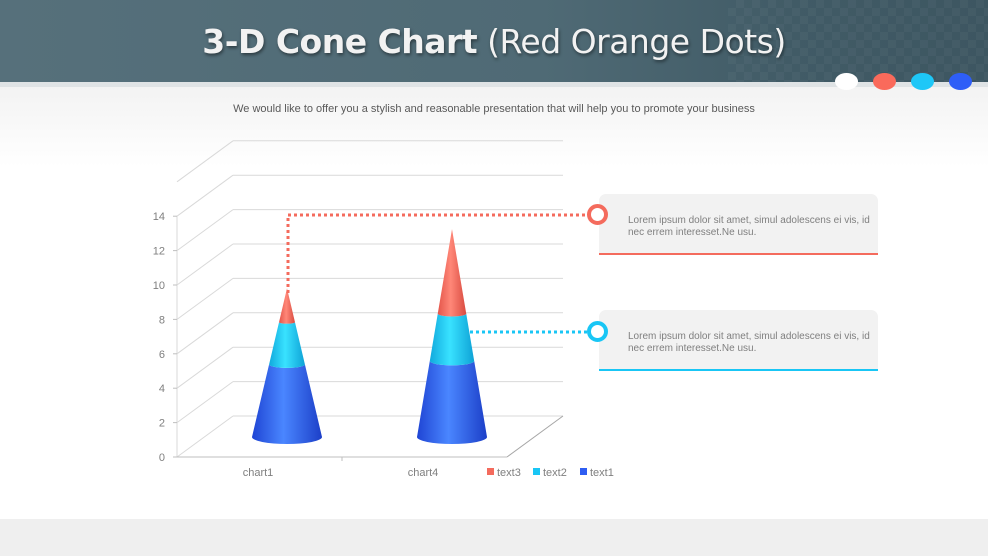  What do you see at coordinates (905, 82) in the screenshot?
I see `decorative-dots` at bounding box center [905, 82].